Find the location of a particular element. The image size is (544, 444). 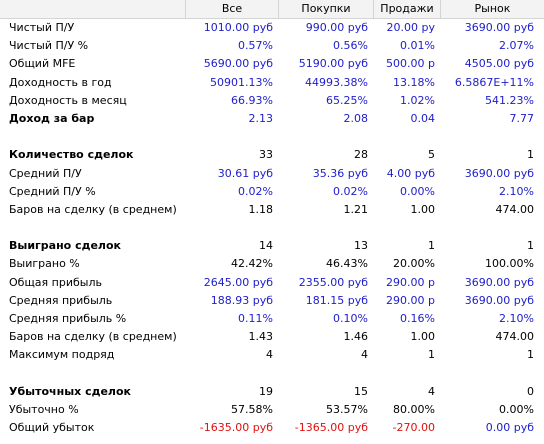

table-row: Средний П/У % 0.02% 0.02% 0.00% 2.10% is located at coordinates (272, 192).